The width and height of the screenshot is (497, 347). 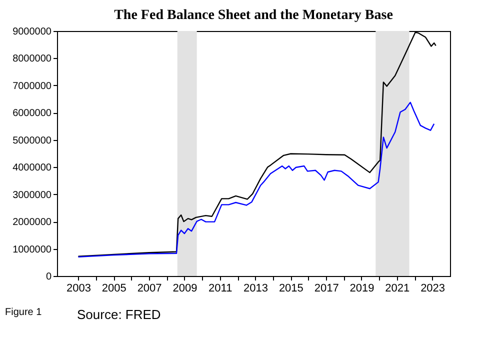 What do you see at coordinates (291, 288) in the screenshot?
I see `x-tick-label: 2015` at bounding box center [291, 288].